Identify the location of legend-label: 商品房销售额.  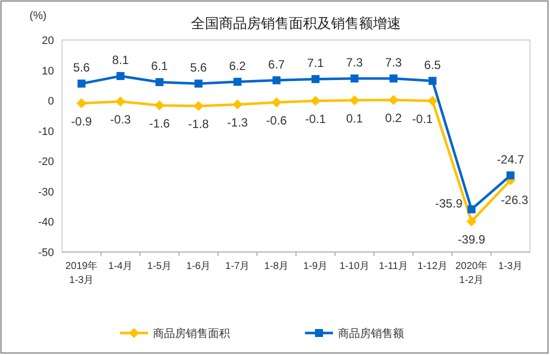
(371, 333).